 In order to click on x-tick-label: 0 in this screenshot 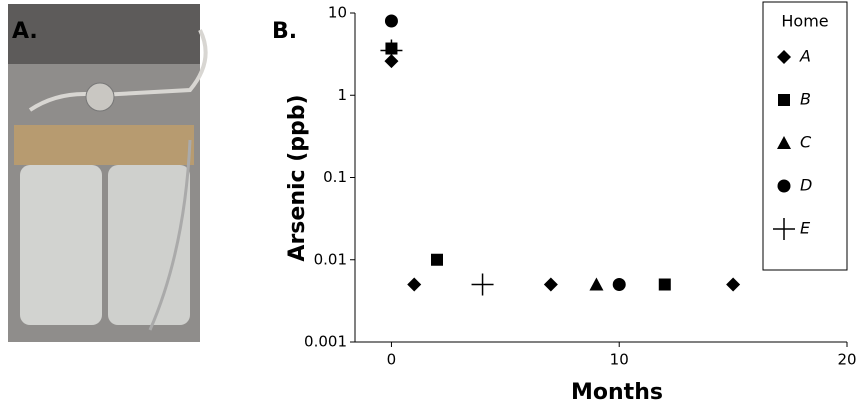, I will do `click(392, 360)`.